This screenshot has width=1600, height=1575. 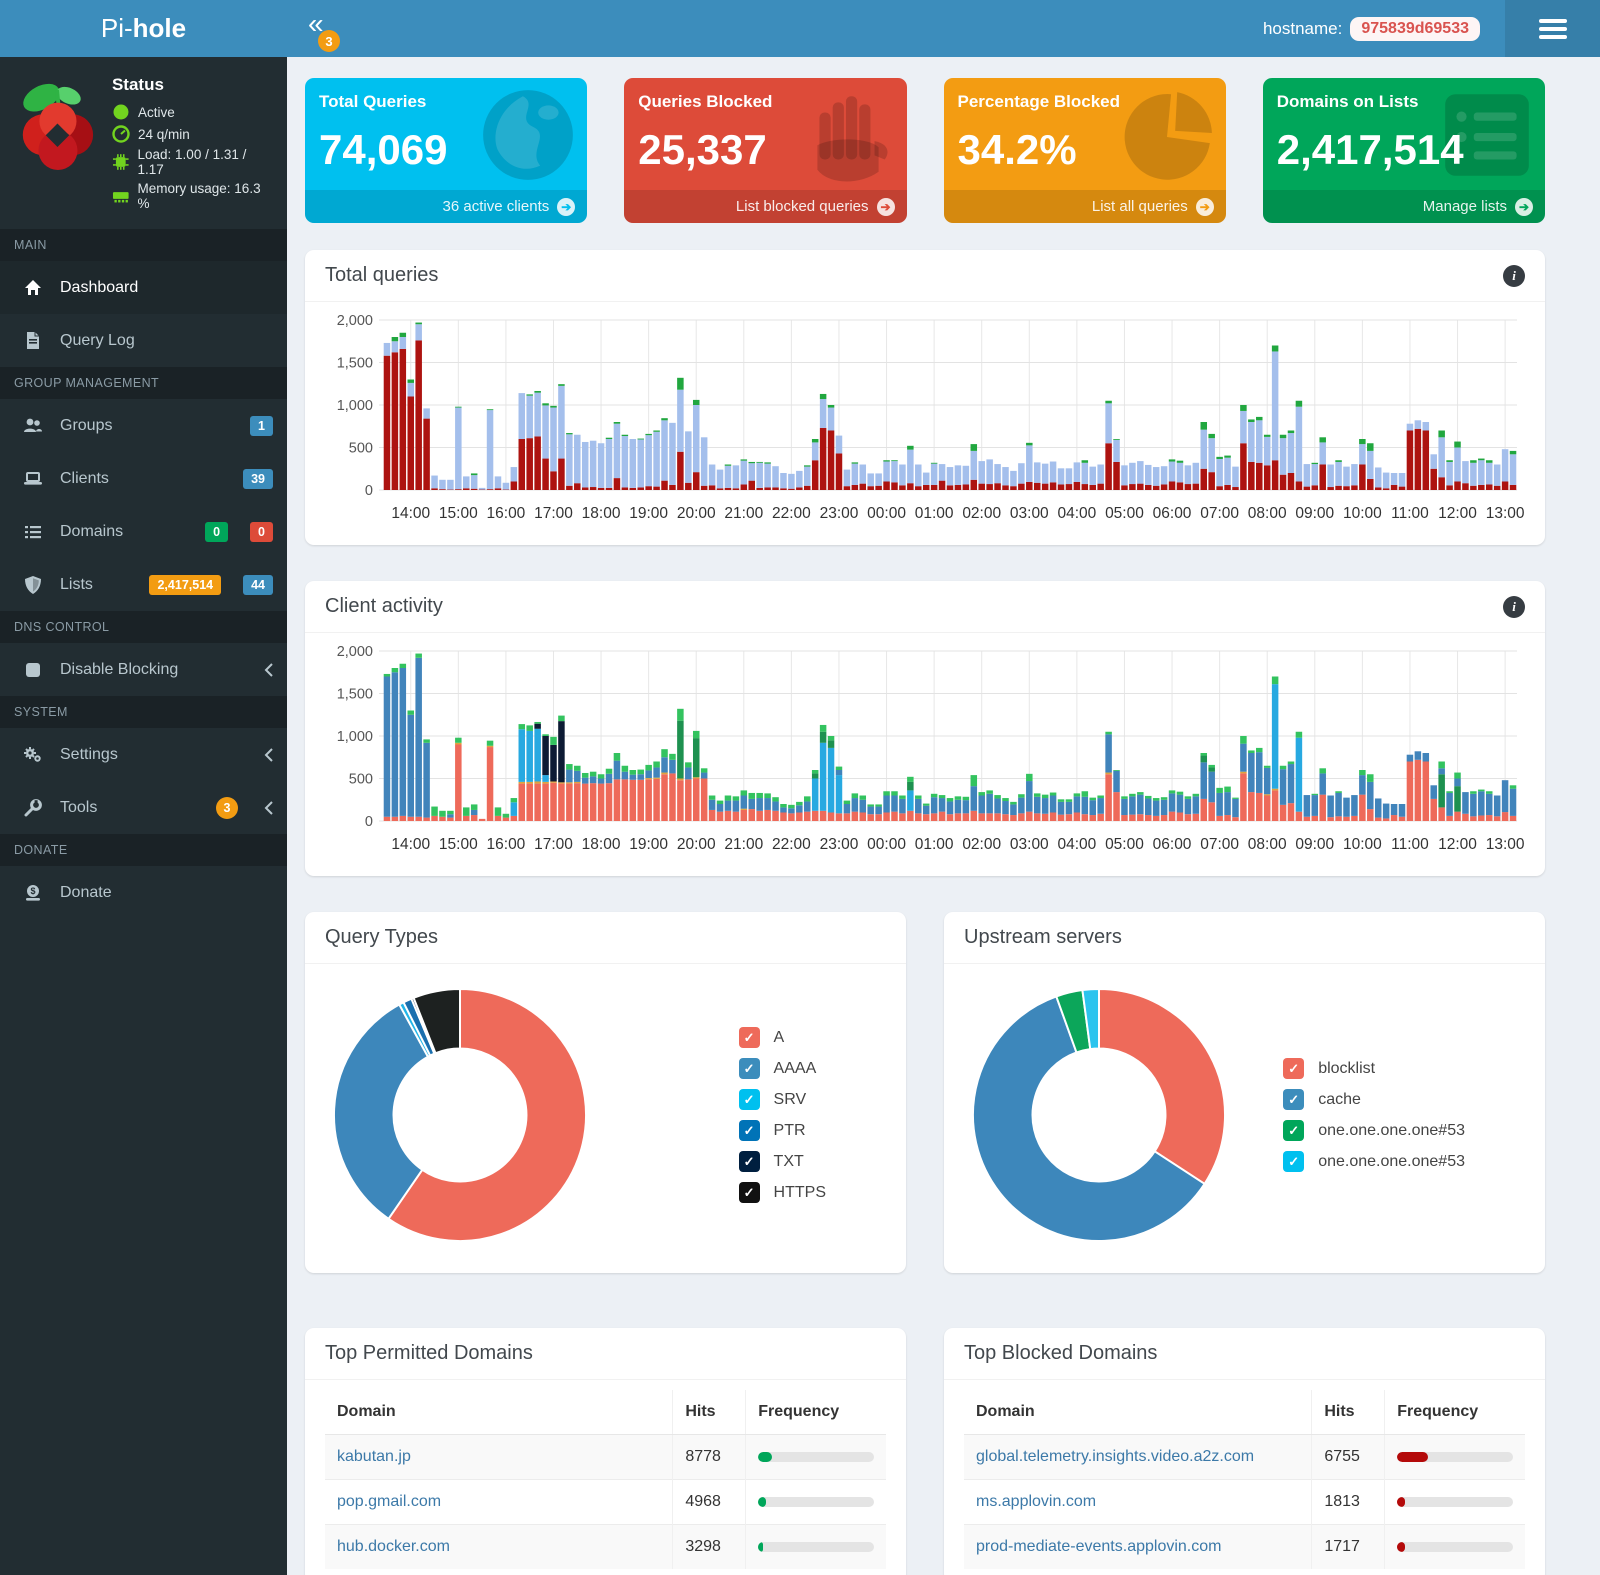 What do you see at coordinates (506, 513) in the screenshot?
I see `svg-text: 16:00` at bounding box center [506, 513].